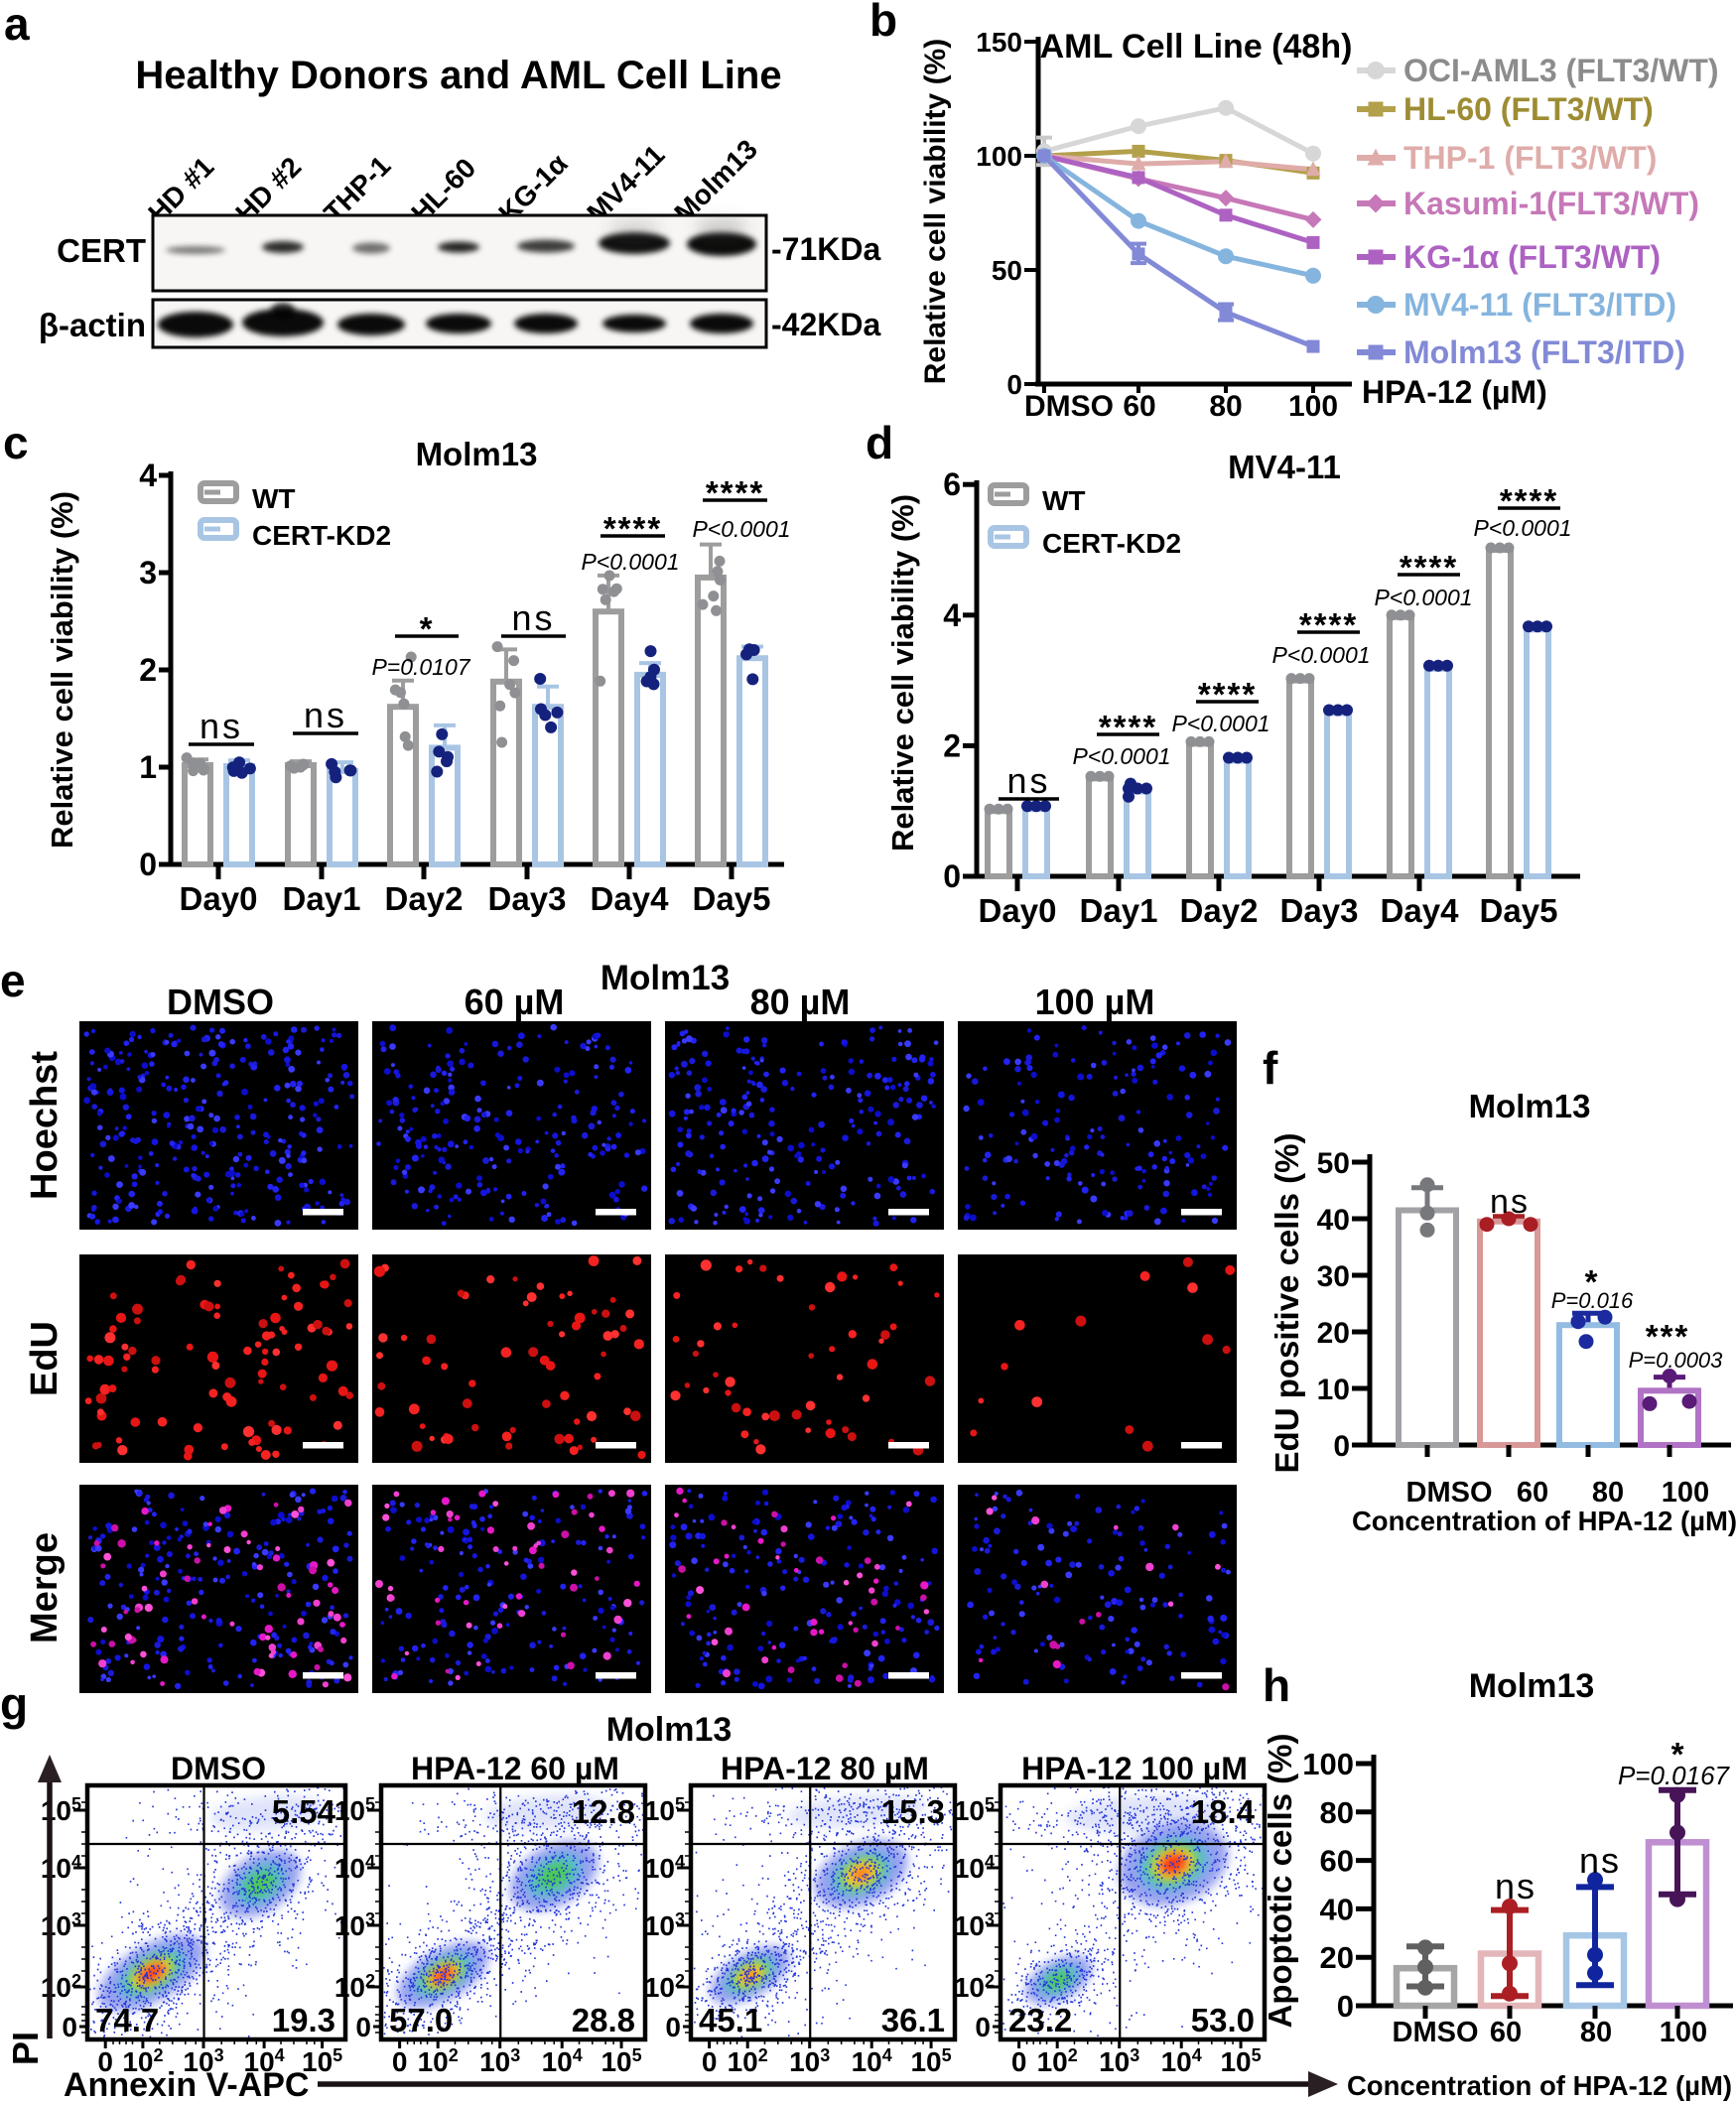  I want to click on svg-text: CERT, so click(101, 250).